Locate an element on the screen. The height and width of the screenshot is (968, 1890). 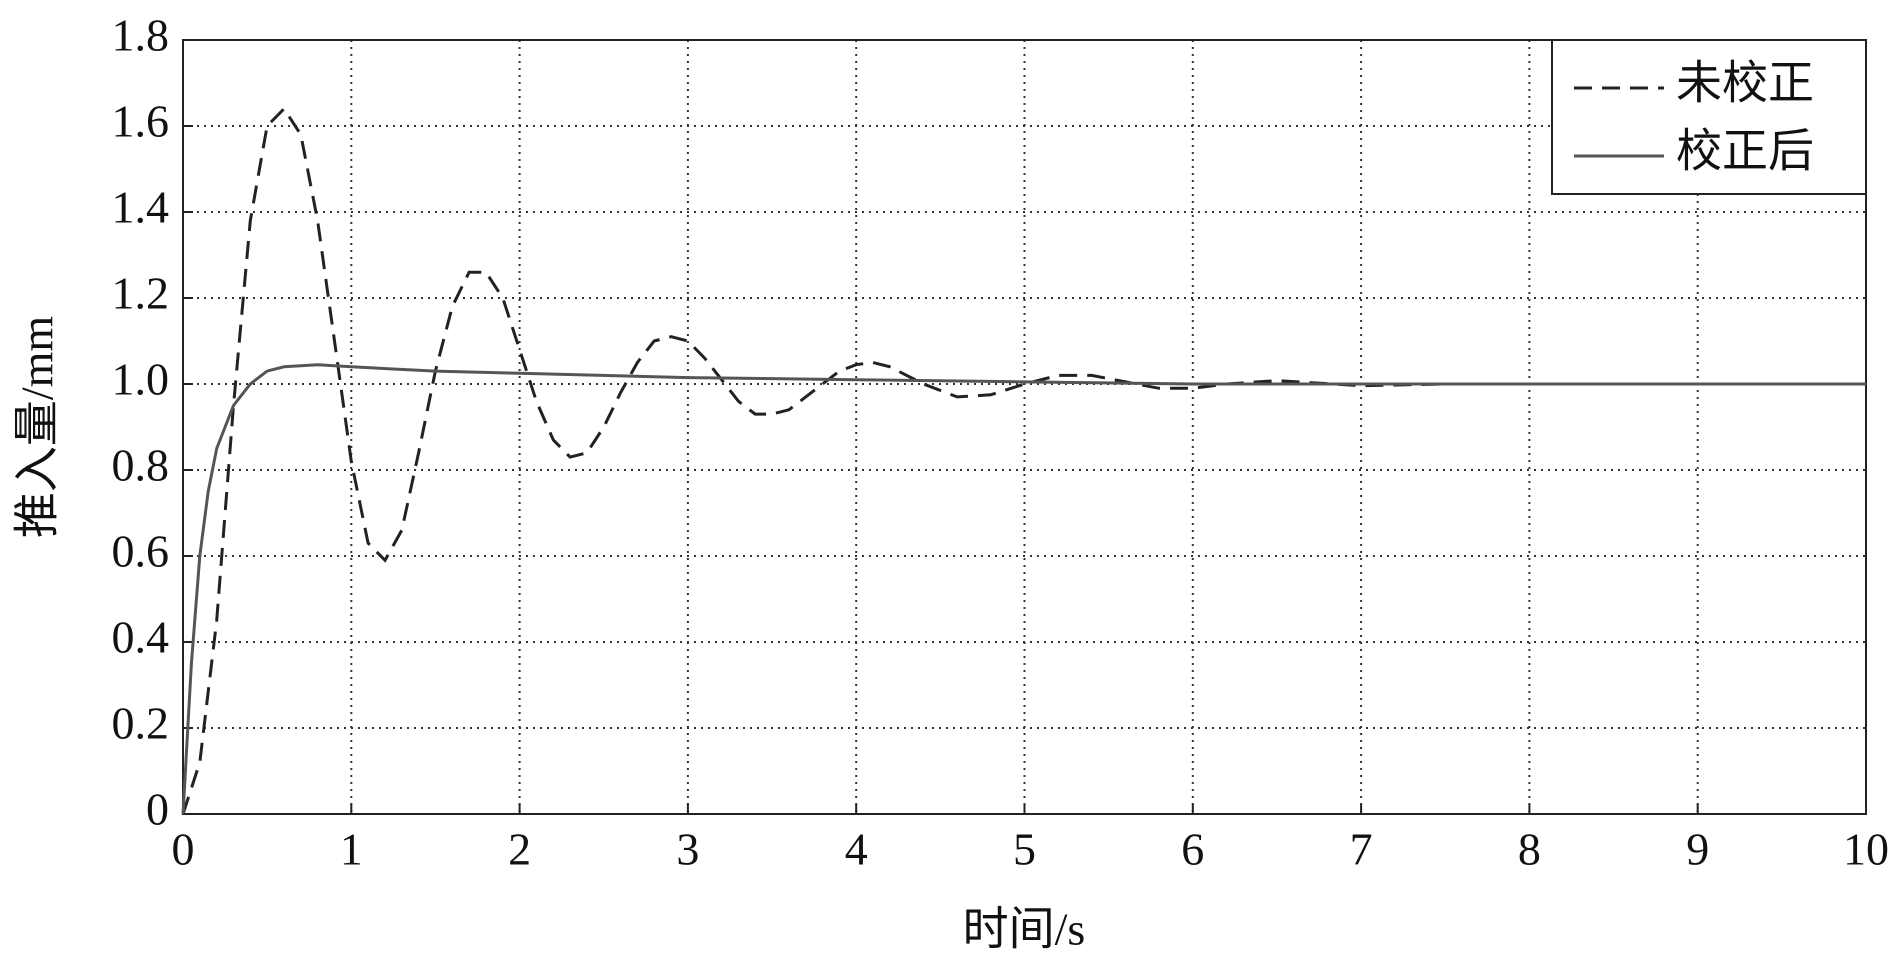
y-tick-label: 0.2 is located at coordinates (141, 723).